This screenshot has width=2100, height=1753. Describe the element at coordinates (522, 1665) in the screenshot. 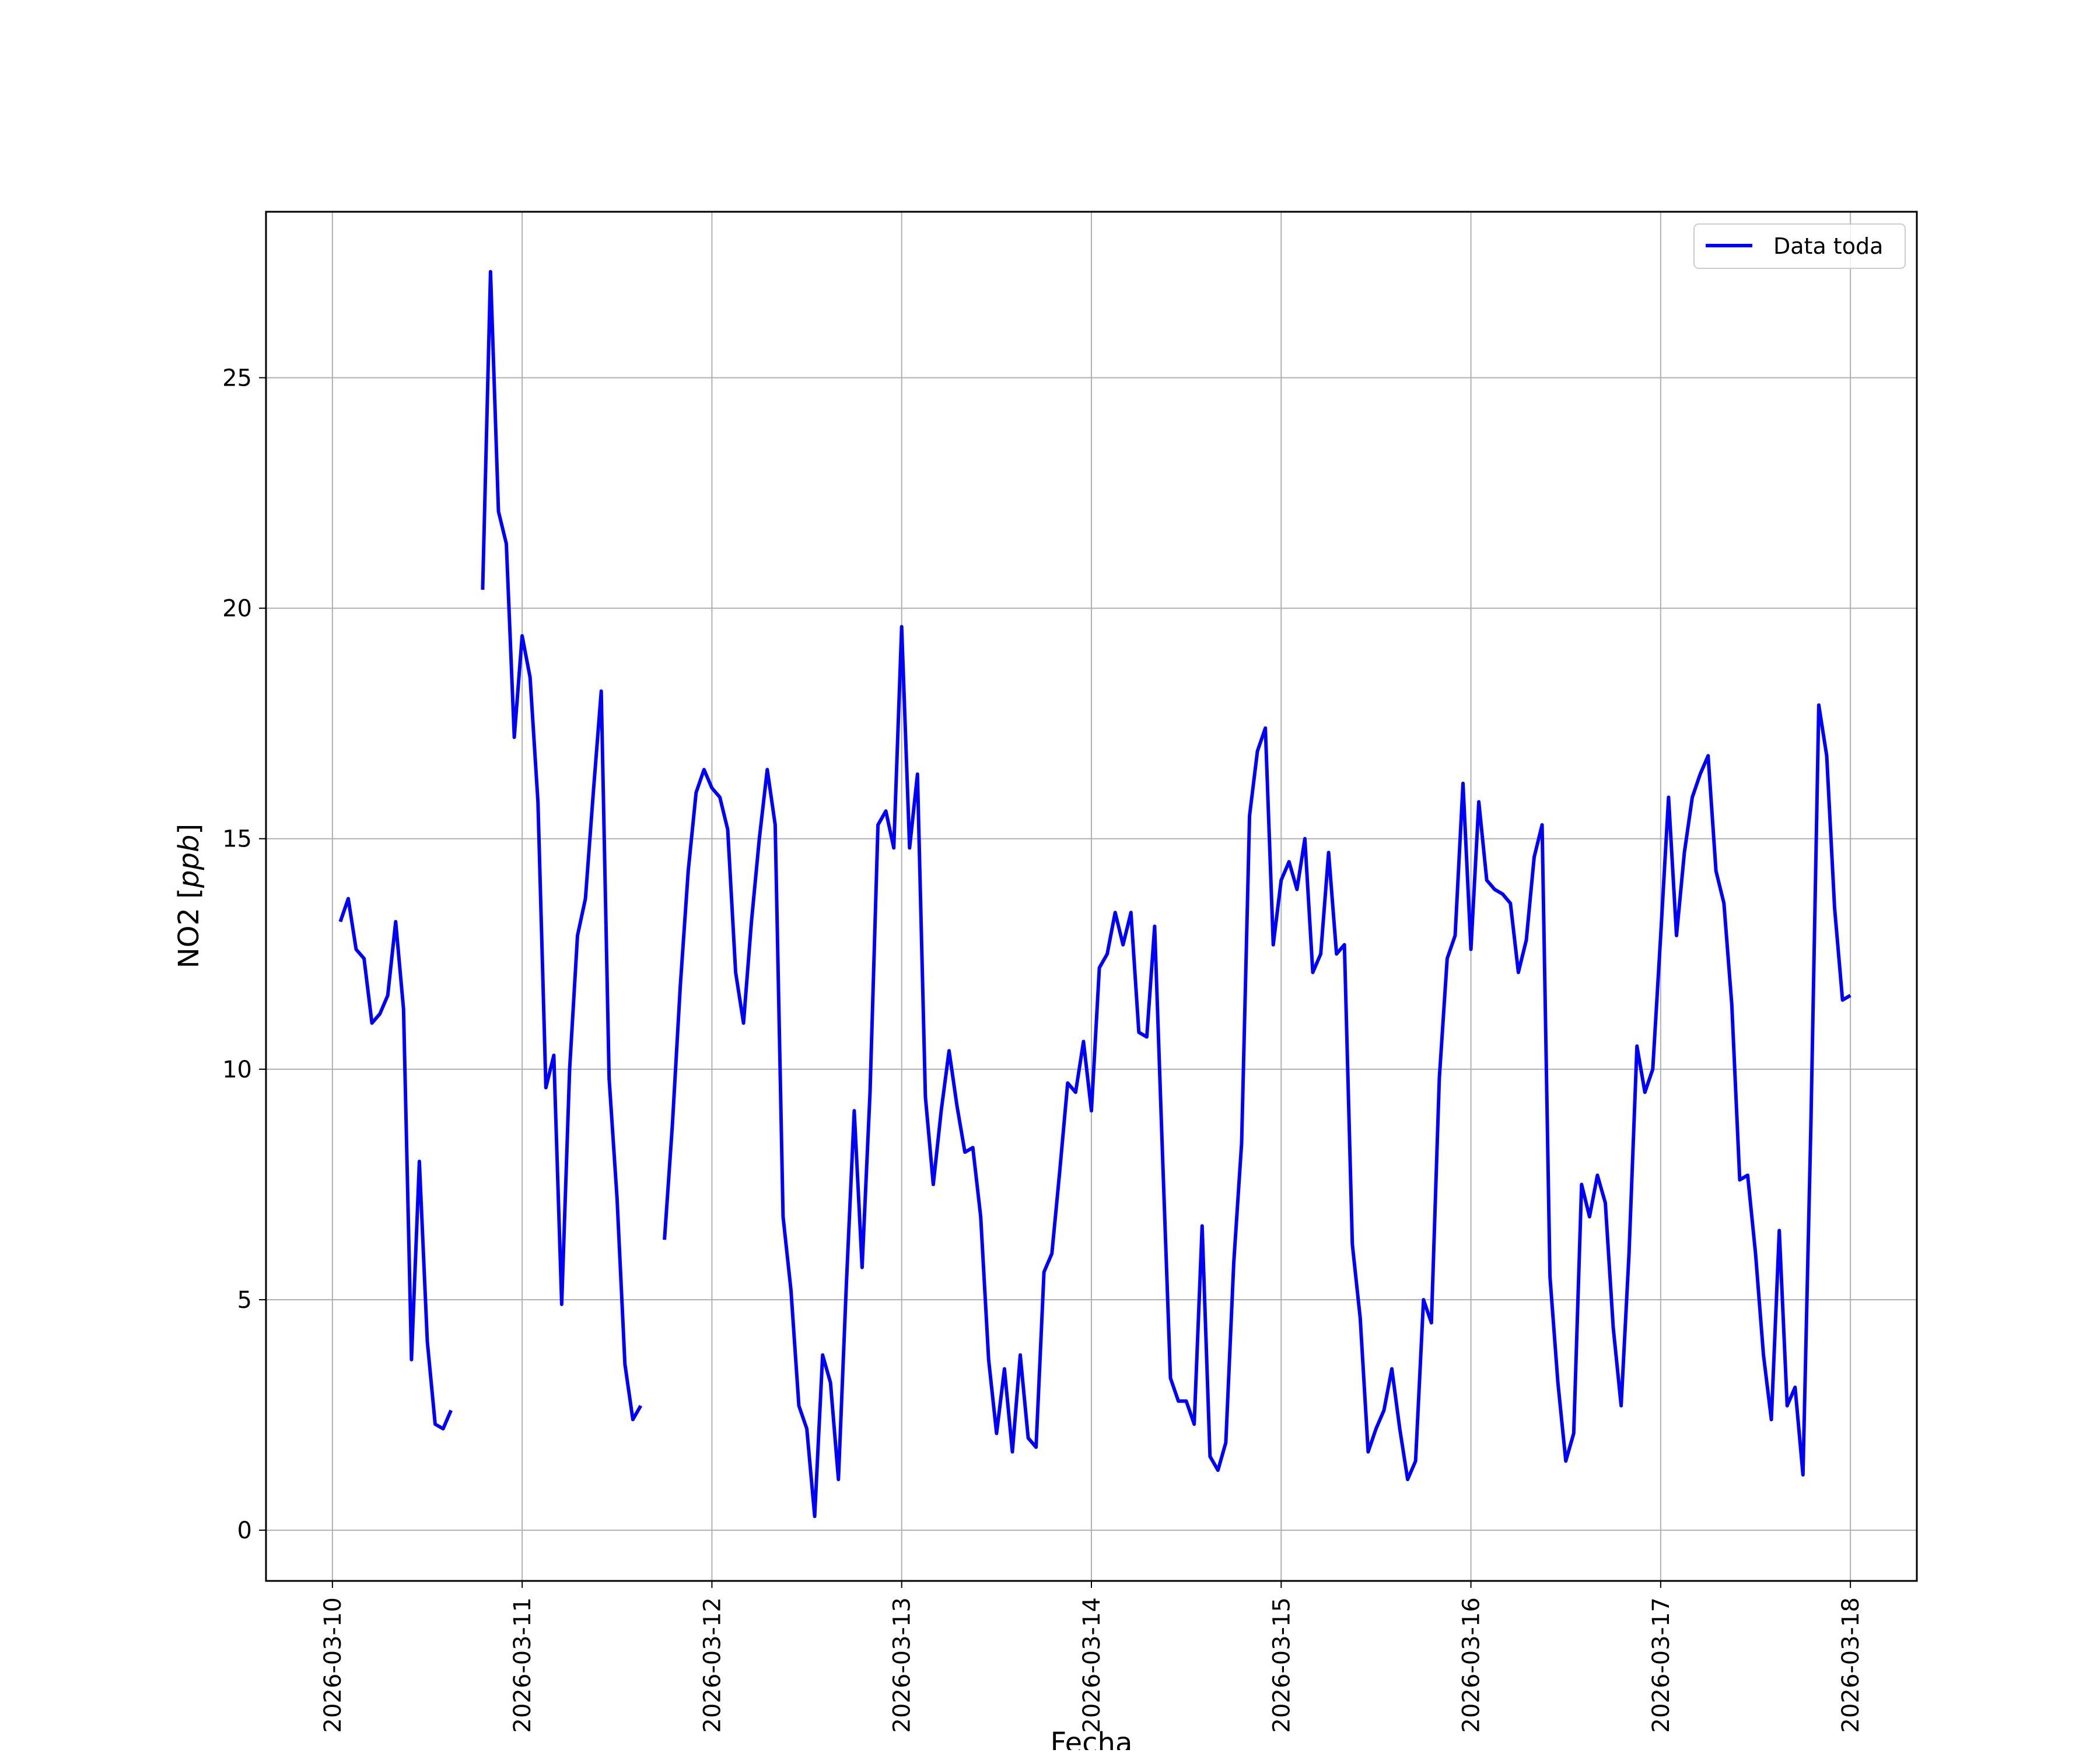

I see `x-tick-label: 2026-03-11` at that location.